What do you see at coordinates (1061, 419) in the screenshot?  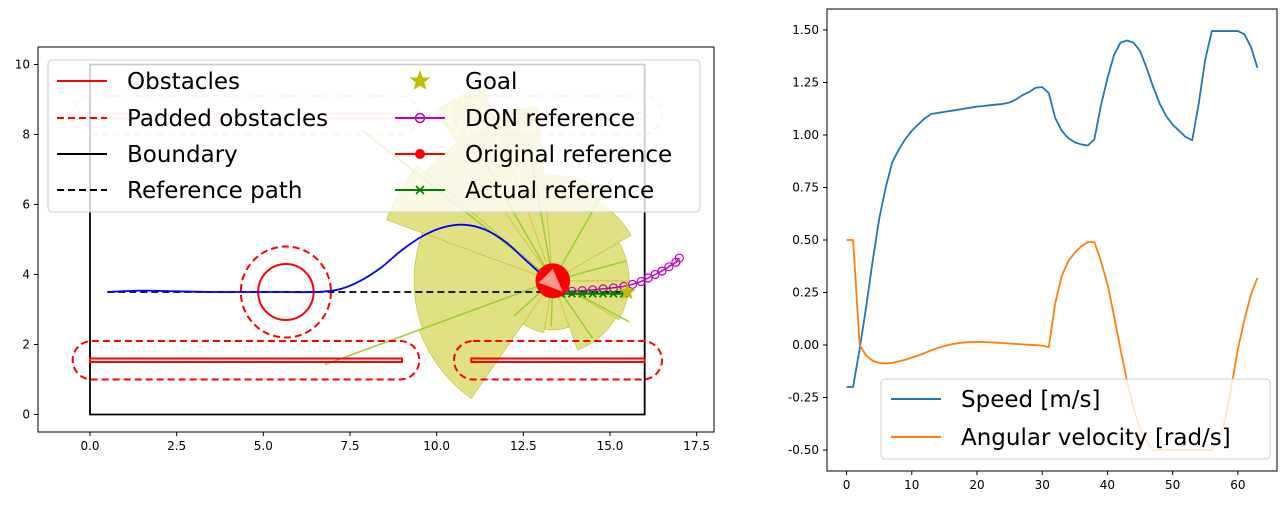 I see `velocity-legend-entries: Speed [m/s] Angular velocity [rad/s]` at bounding box center [1061, 419].